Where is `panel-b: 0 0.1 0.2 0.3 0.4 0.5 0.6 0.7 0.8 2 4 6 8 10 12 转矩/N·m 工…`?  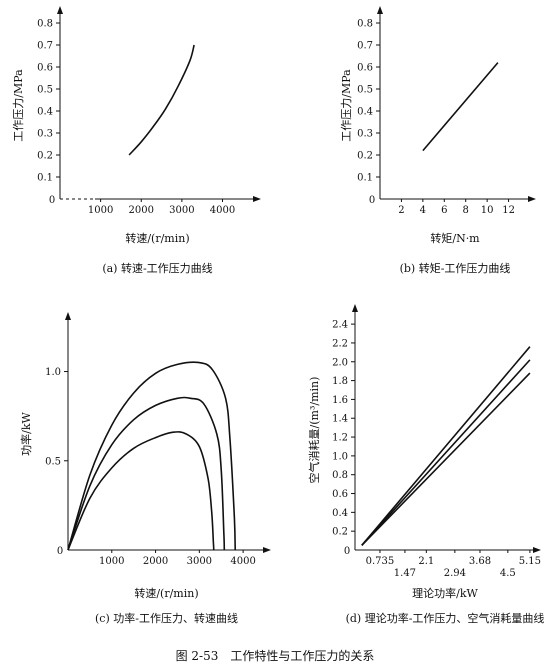
panel-b: 0 0.1 0.2 0.3 0.4 0.5 0.6 0.7 0.8 2 4 6 8 10 12 转矩/N·m 工… is located at coordinates (438, 140).